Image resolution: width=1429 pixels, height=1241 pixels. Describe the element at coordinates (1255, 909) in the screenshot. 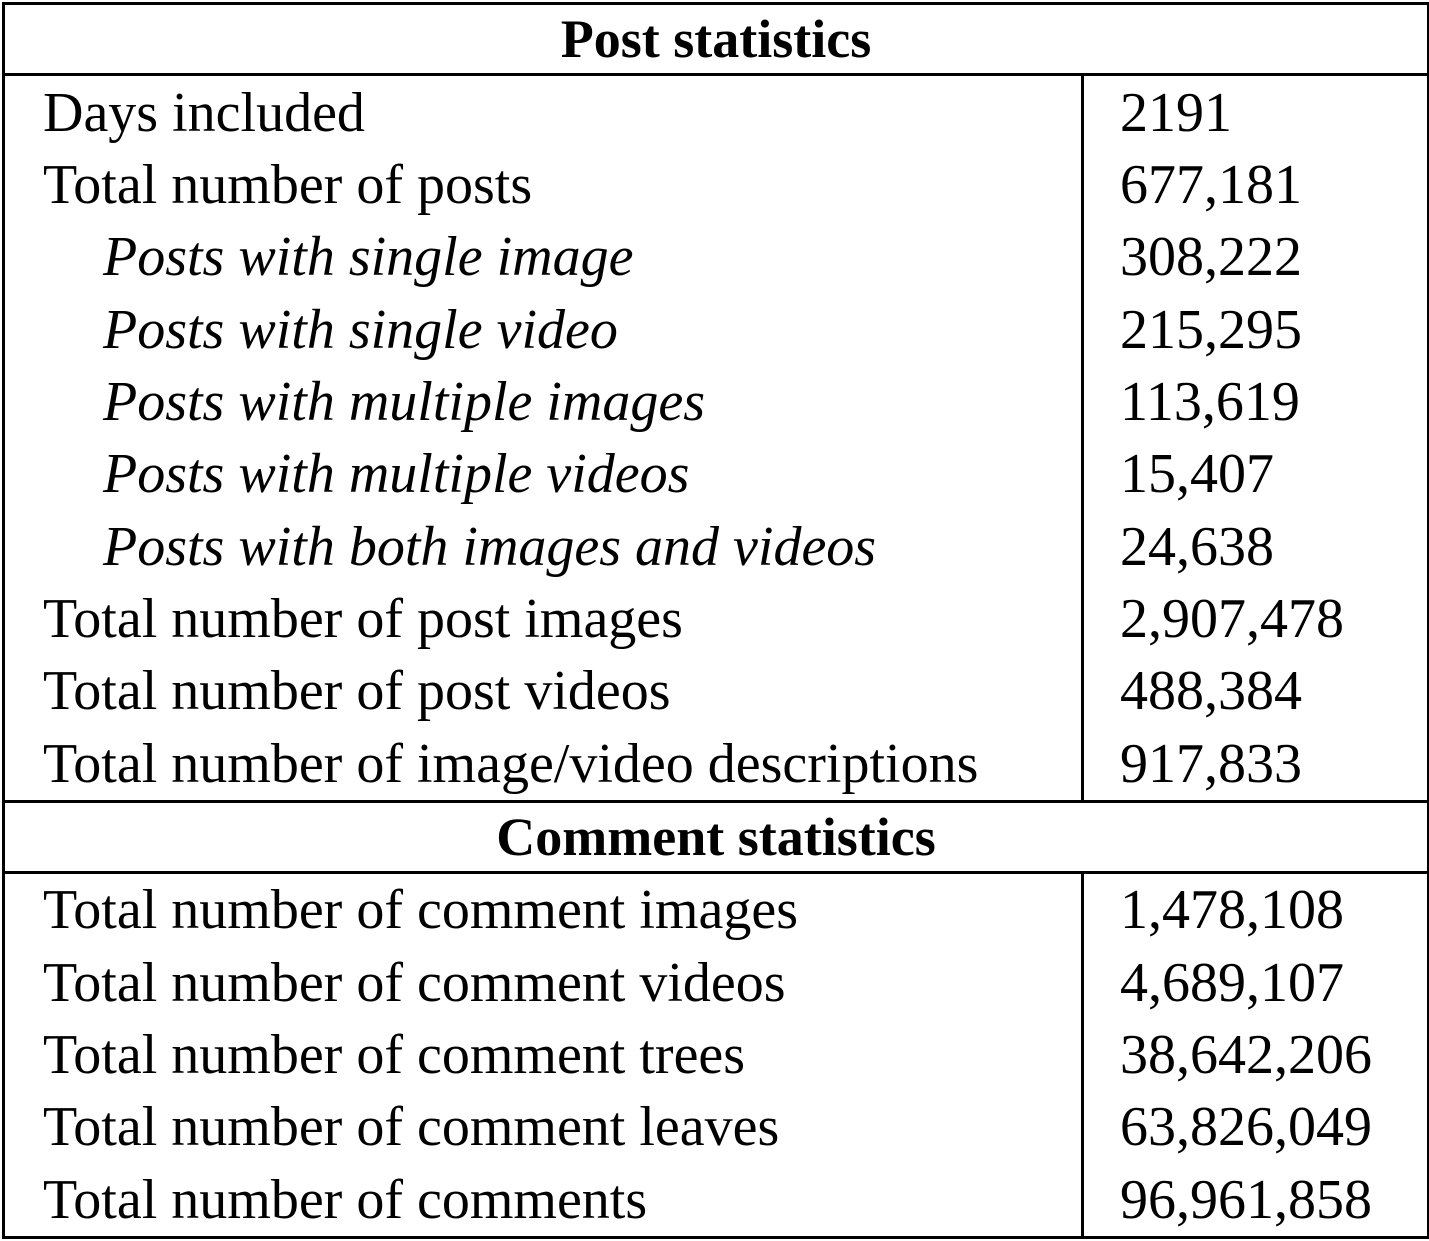

I see `row-value: 1,478,108` at that location.